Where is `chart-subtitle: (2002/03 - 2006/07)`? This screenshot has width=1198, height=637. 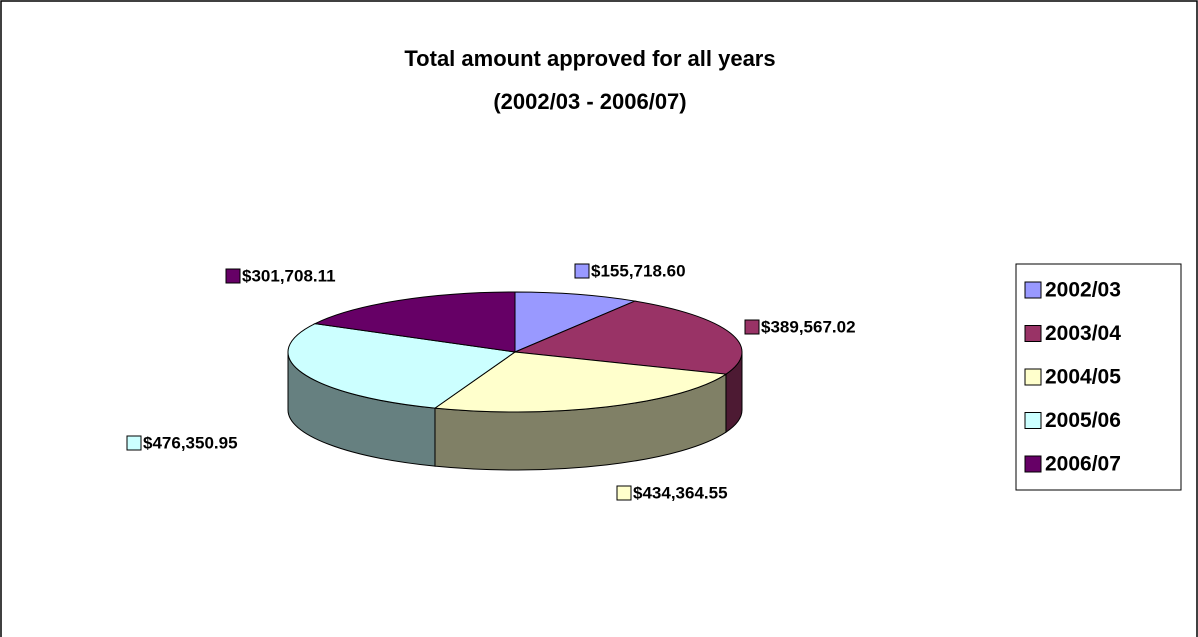 chart-subtitle: (2002/03 - 2006/07) is located at coordinates (589, 101).